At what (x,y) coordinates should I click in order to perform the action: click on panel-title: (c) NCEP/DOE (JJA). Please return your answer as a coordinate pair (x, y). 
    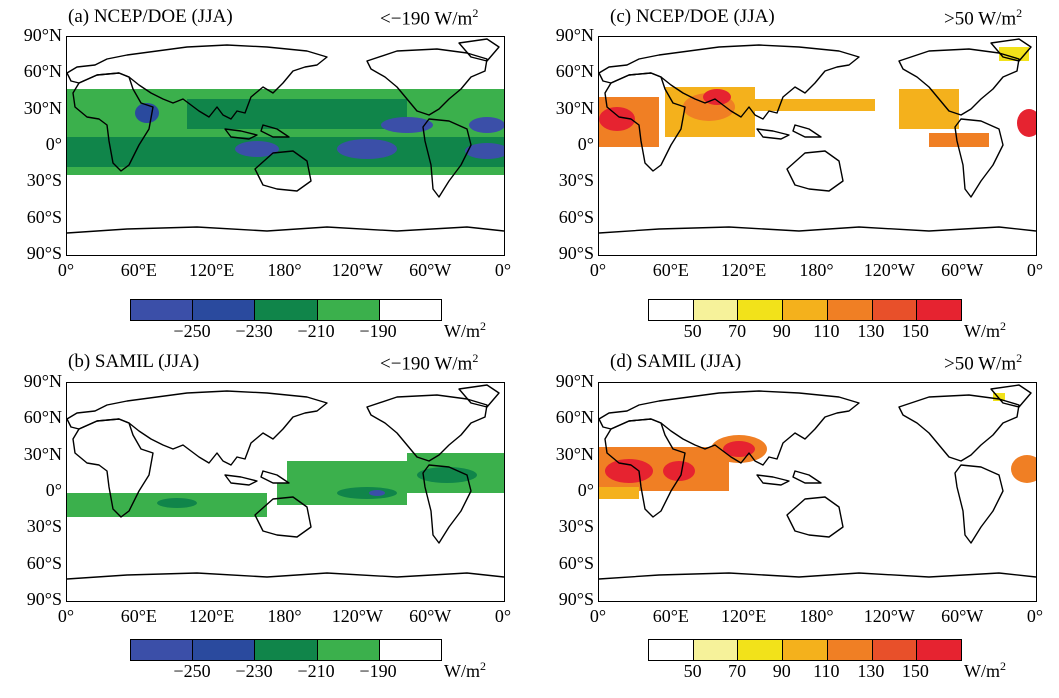
    Looking at the image, I should click on (692, 16).